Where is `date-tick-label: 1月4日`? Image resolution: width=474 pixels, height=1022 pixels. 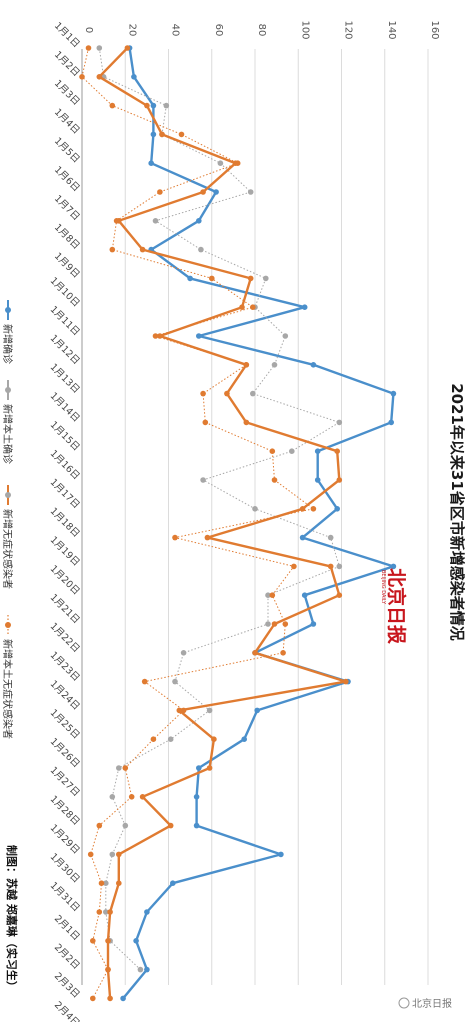
date-tick-label: 1月4日 is located at coordinates (67, 122).